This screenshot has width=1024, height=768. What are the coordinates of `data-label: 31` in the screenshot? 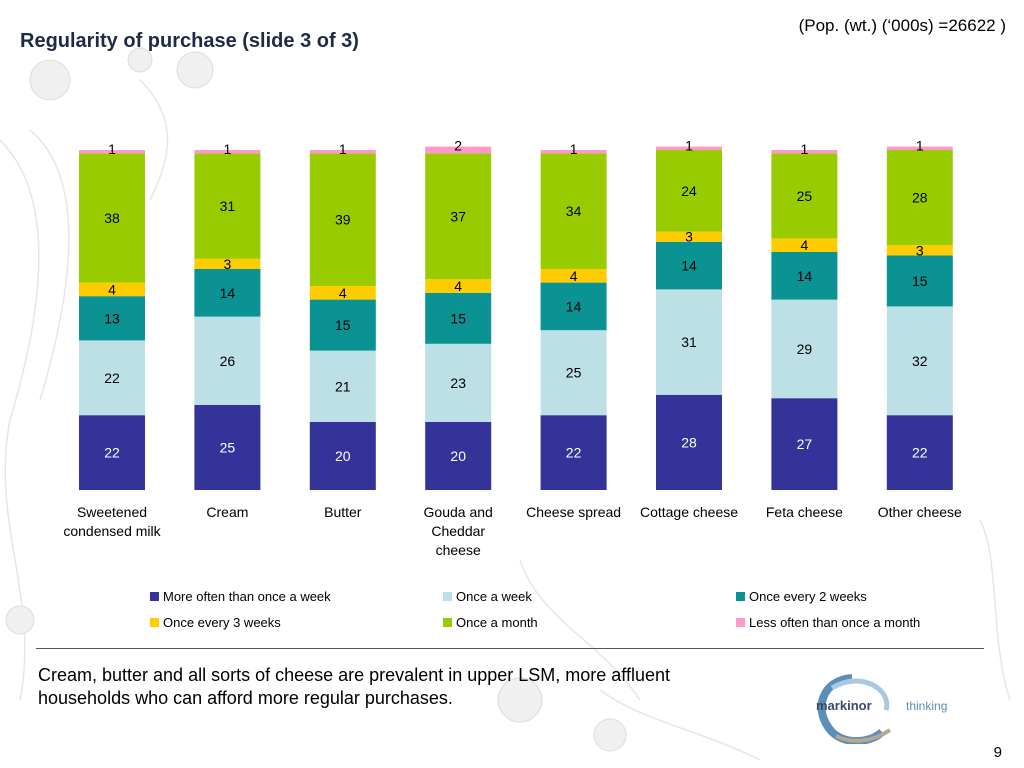 It's located at (228, 206).